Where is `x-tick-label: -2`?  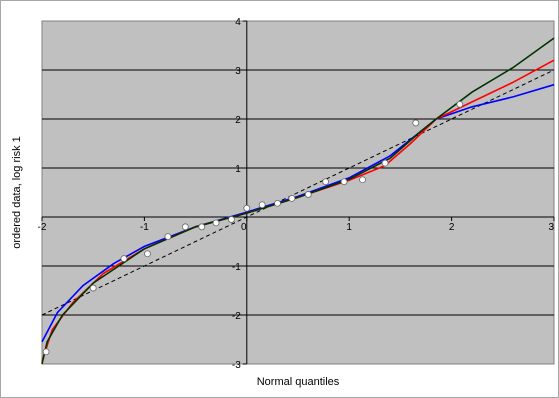
x-tick-label: -2 is located at coordinates (42, 227).